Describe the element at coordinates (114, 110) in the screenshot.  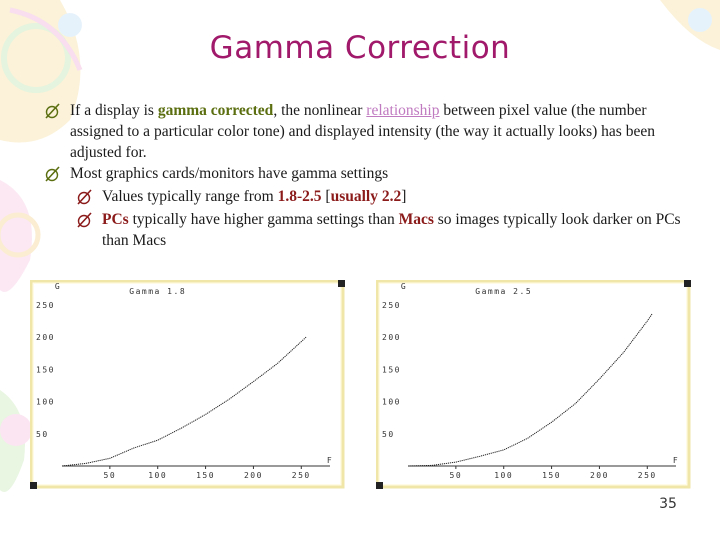
I see `bullet-text: If a display is` at that location.